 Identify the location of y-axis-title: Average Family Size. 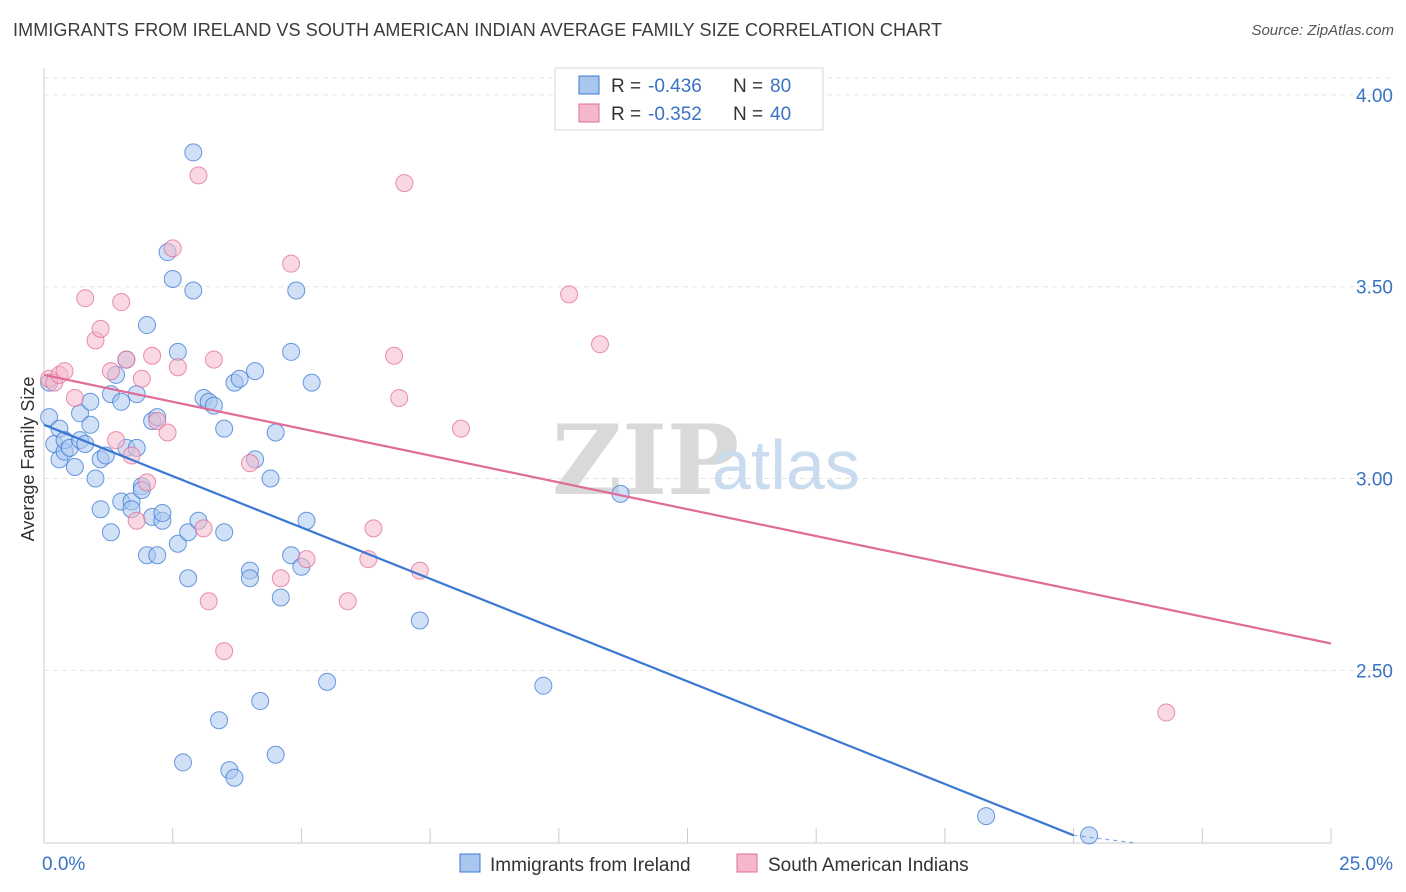
(28, 459).